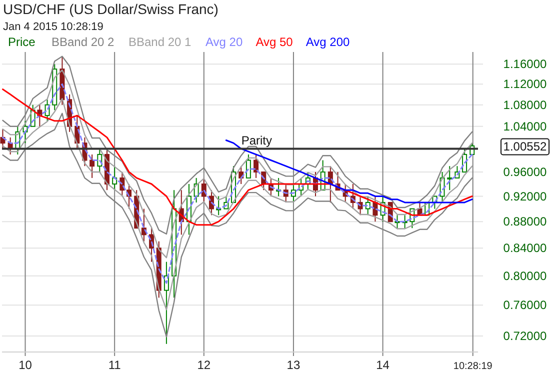 The image size is (550, 375). What do you see at coordinates (525, 64) in the screenshot?
I see `y-tick-label: 1.16000` at bounding box center [525, 64].